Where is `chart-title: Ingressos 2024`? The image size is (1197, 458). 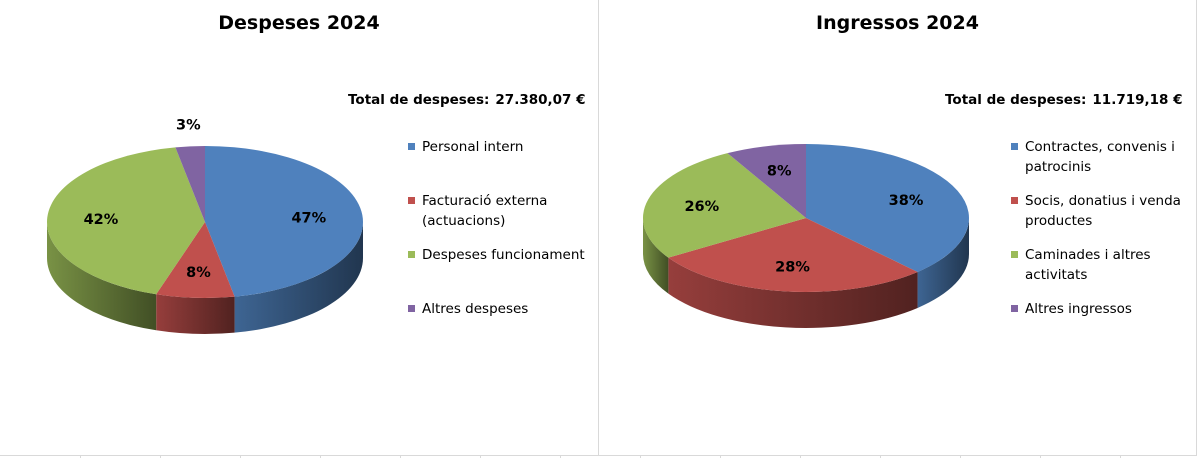
chart-title: Ingressos 2024 is located at coordinates (897, 23).